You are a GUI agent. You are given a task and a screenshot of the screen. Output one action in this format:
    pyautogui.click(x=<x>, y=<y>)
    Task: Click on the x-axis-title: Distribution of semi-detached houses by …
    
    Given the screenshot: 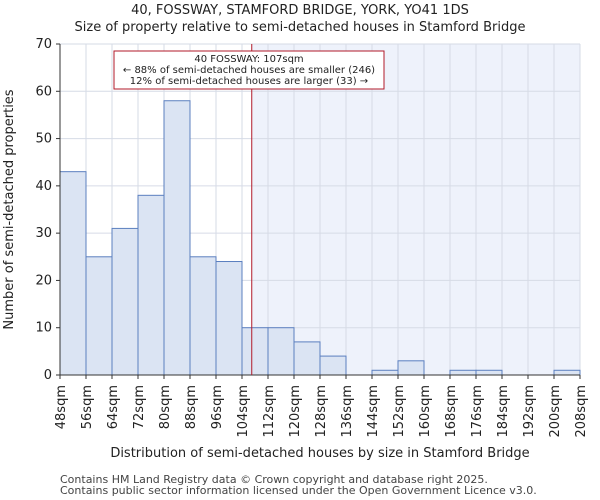 What is the action you would take?
    pyautogui.click(x=319, y=453)
    